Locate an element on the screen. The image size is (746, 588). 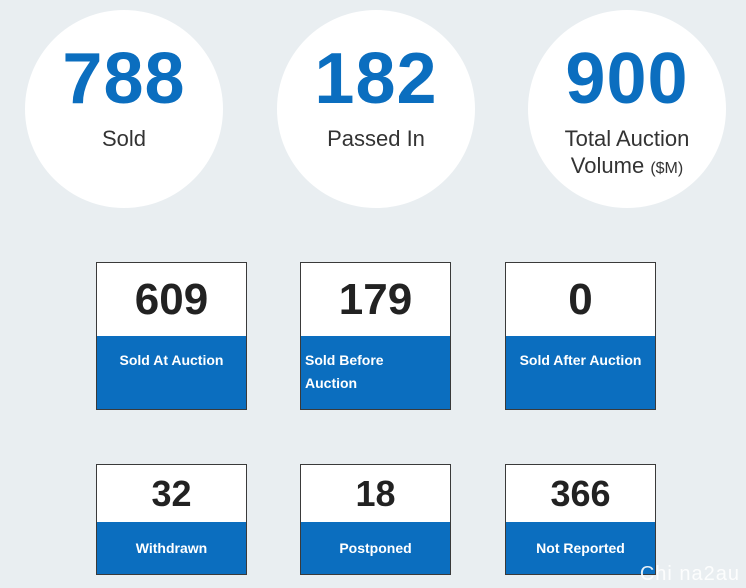
sold-after-auction-value: 0 is located at coordinates (580, 299).